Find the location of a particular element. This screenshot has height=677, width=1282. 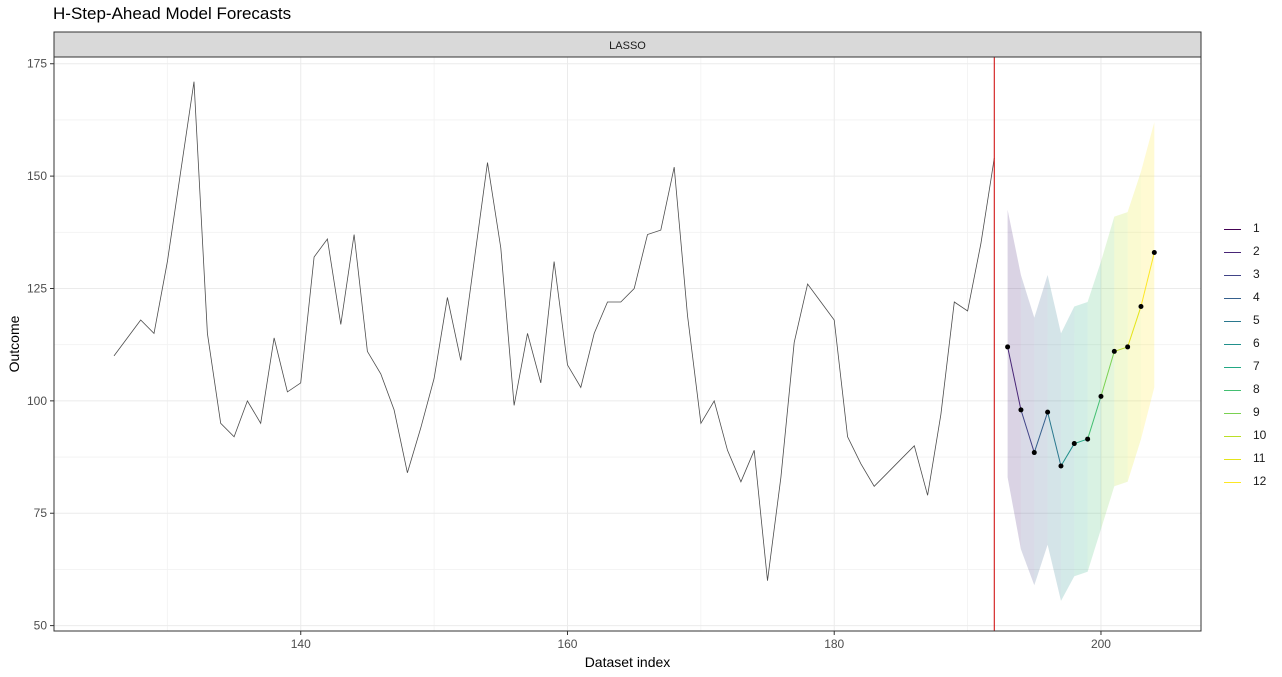

x-tick-label: 140 is located at coordinates (301, 644).